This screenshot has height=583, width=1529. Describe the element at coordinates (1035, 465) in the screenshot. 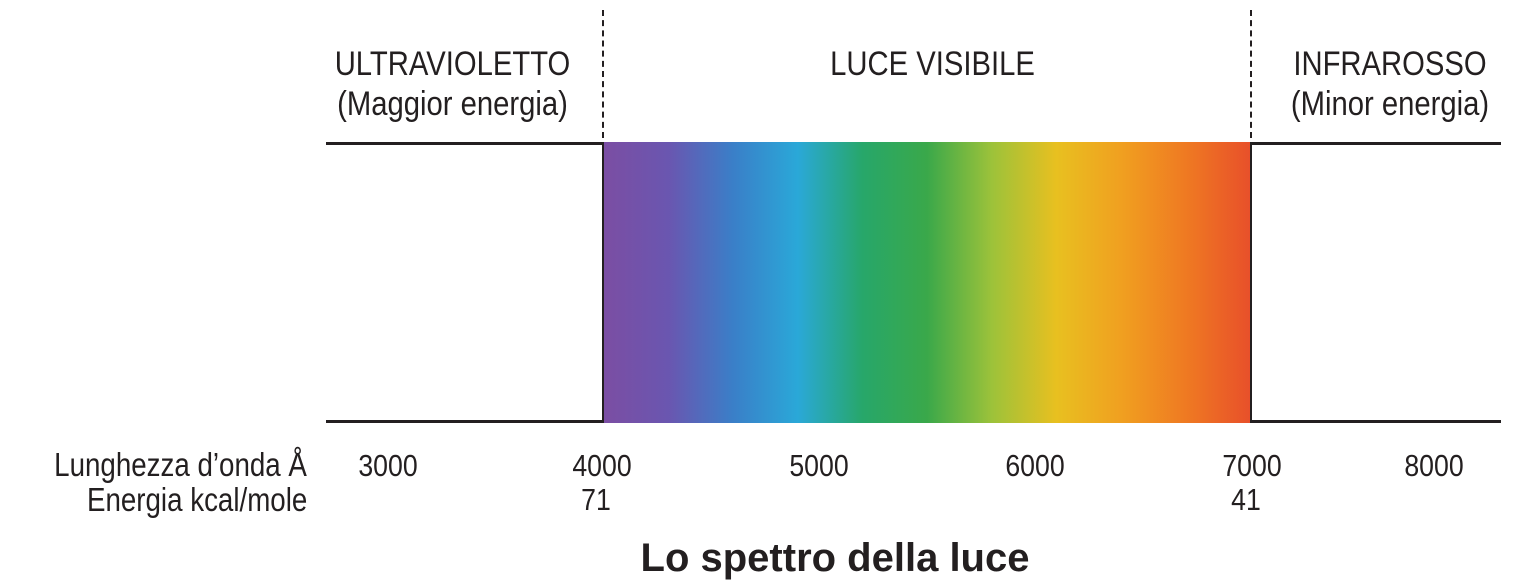

I see `wavelength-tick-6000: 6000` at that location.